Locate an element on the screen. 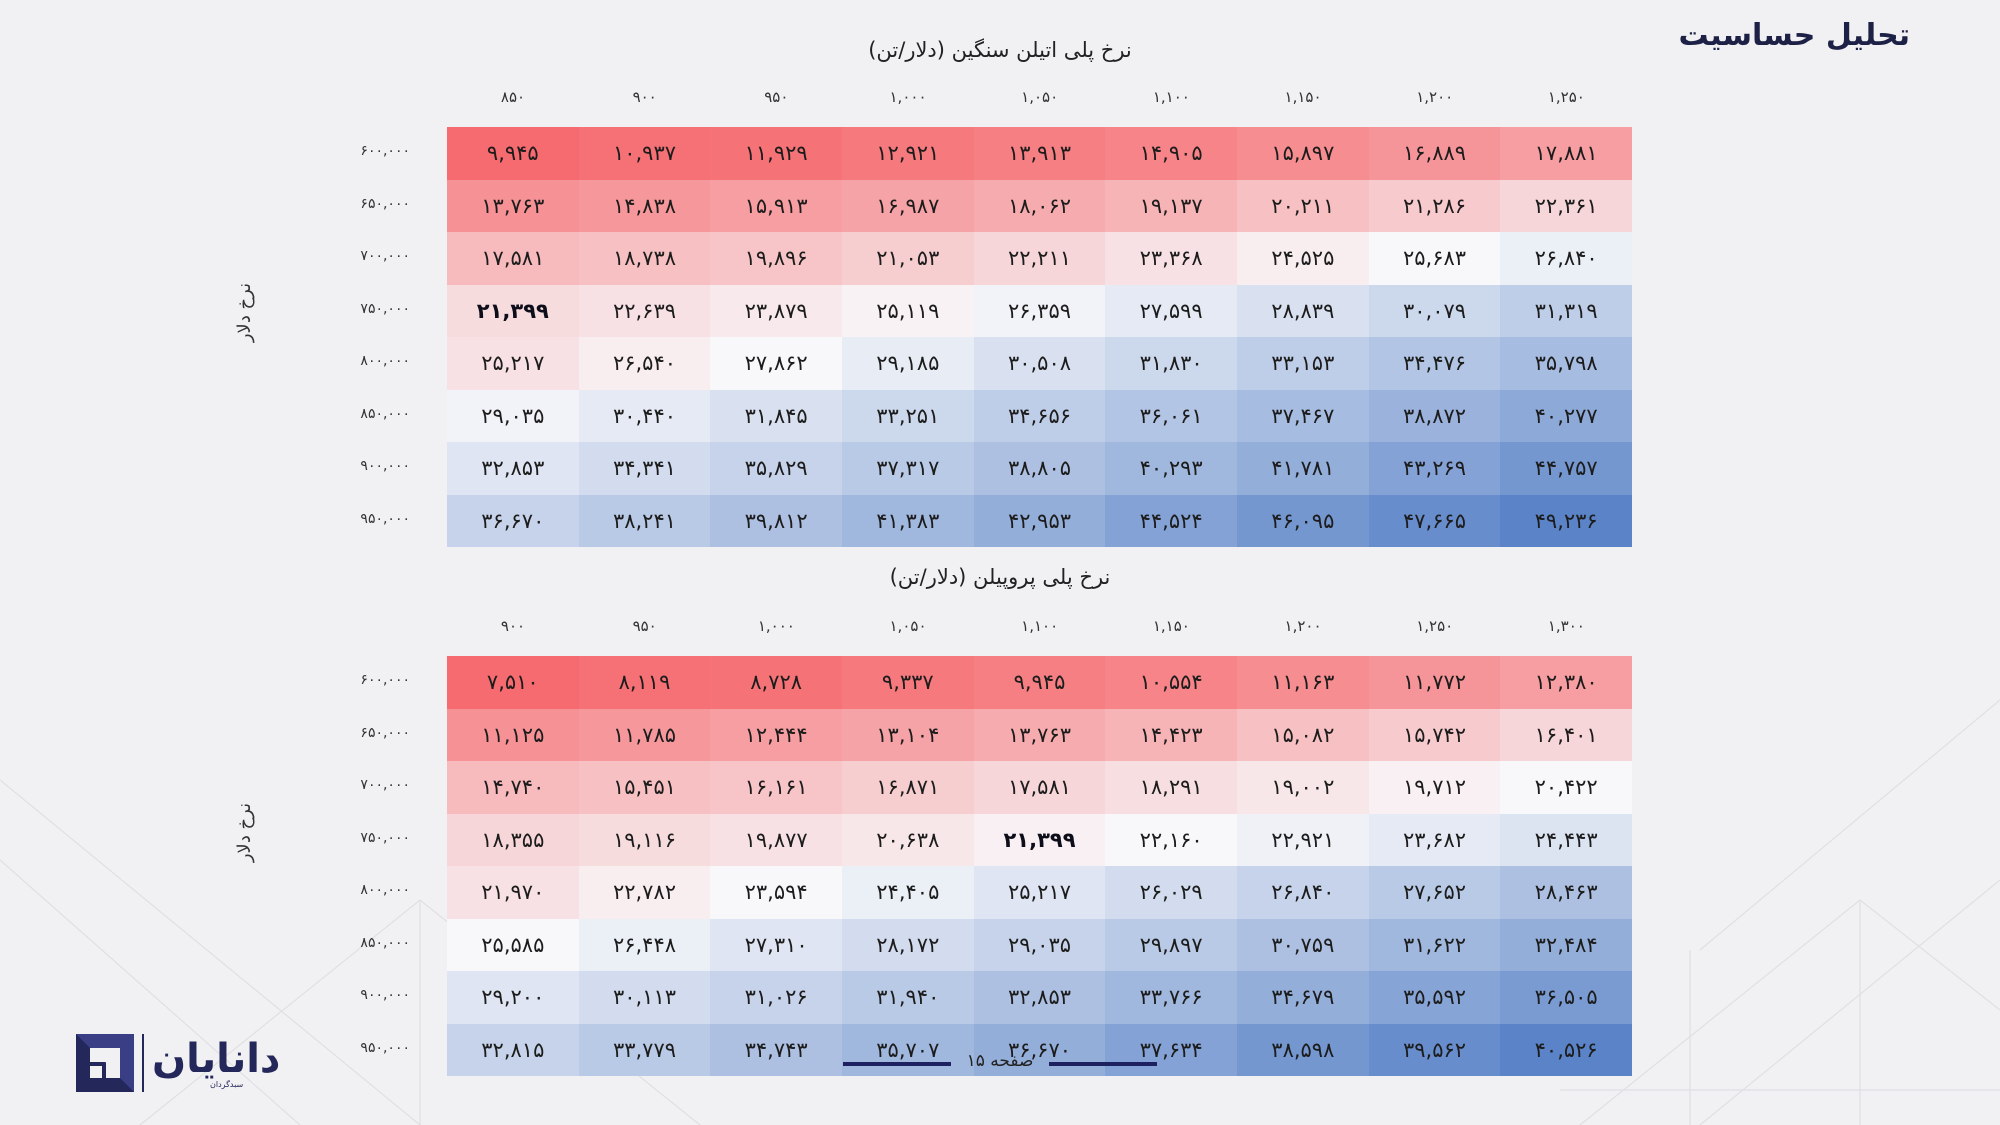 Image resolution: width=2000 pixels, height=1125 pixels. table-cell: ۱۱,۹۲۹ is located at coordinates (776, 153).